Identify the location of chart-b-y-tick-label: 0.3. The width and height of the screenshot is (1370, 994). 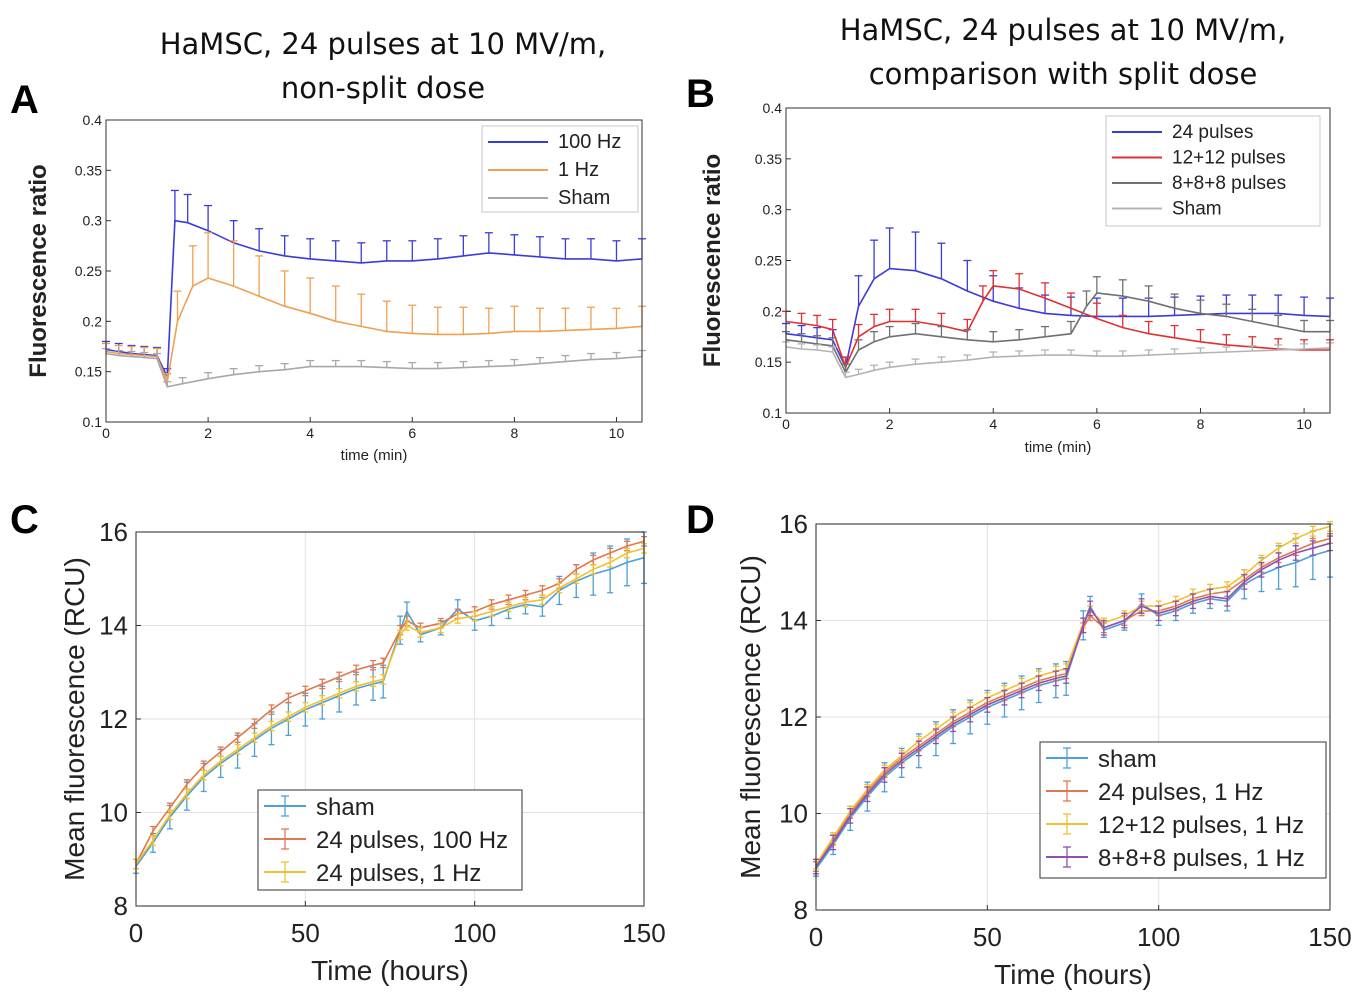
(773, 210).